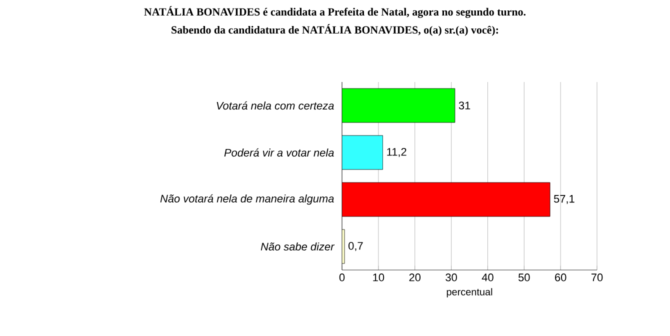 The image size is (670, 336). Describe the element at coordinates (279, 152) in the screenshot. I see `y-tick-label: Poderá vir a votar nela` at that location.